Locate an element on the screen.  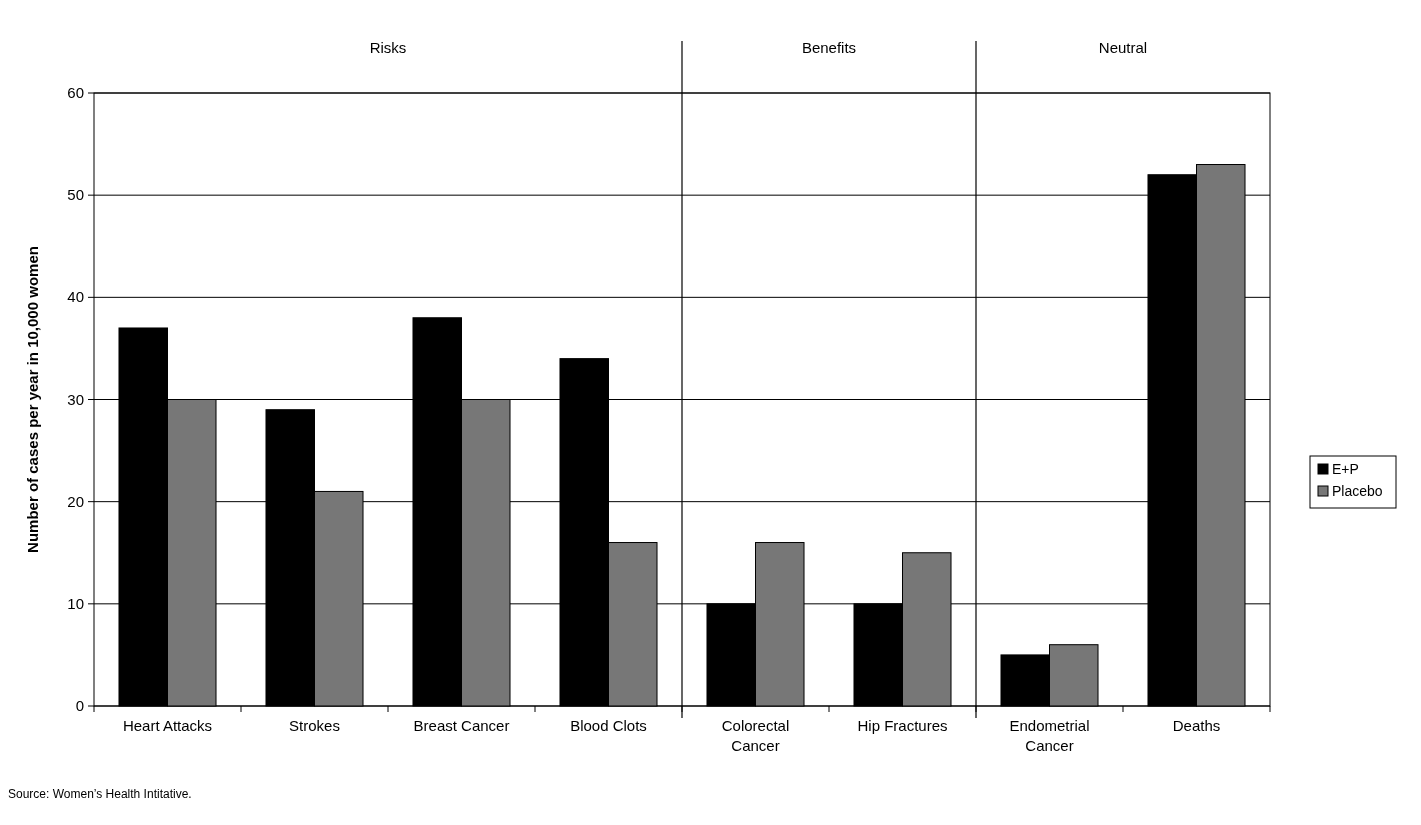
y-tick-label: 30 is located at coordinates (75, 399).